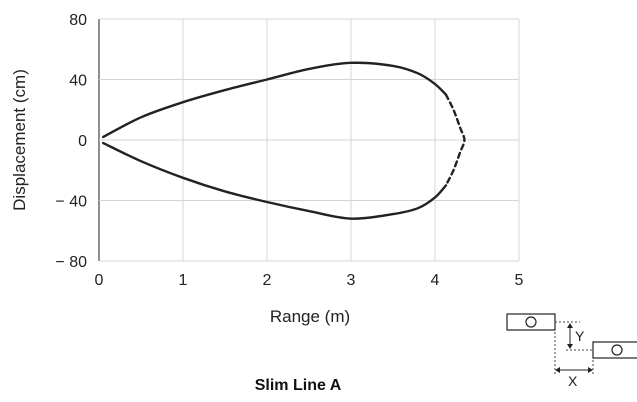  I want to click on y-tick-label: 0, so click(82, 141).